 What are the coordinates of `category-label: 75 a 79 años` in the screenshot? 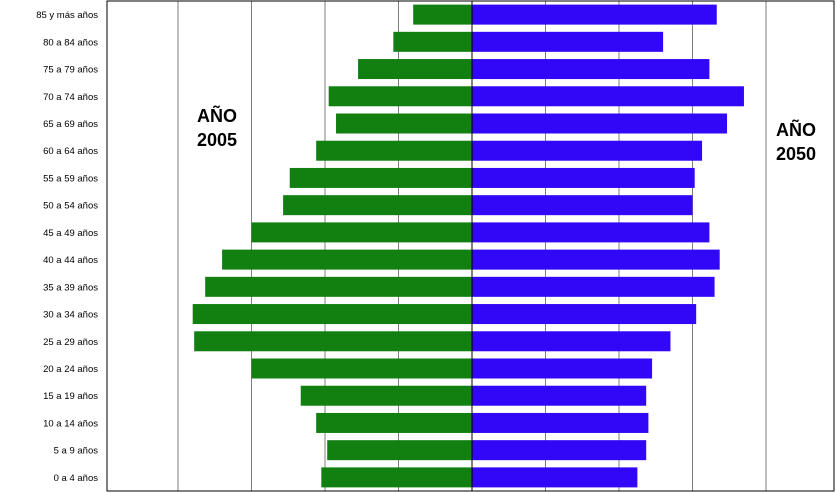 It's located at (70, 70).